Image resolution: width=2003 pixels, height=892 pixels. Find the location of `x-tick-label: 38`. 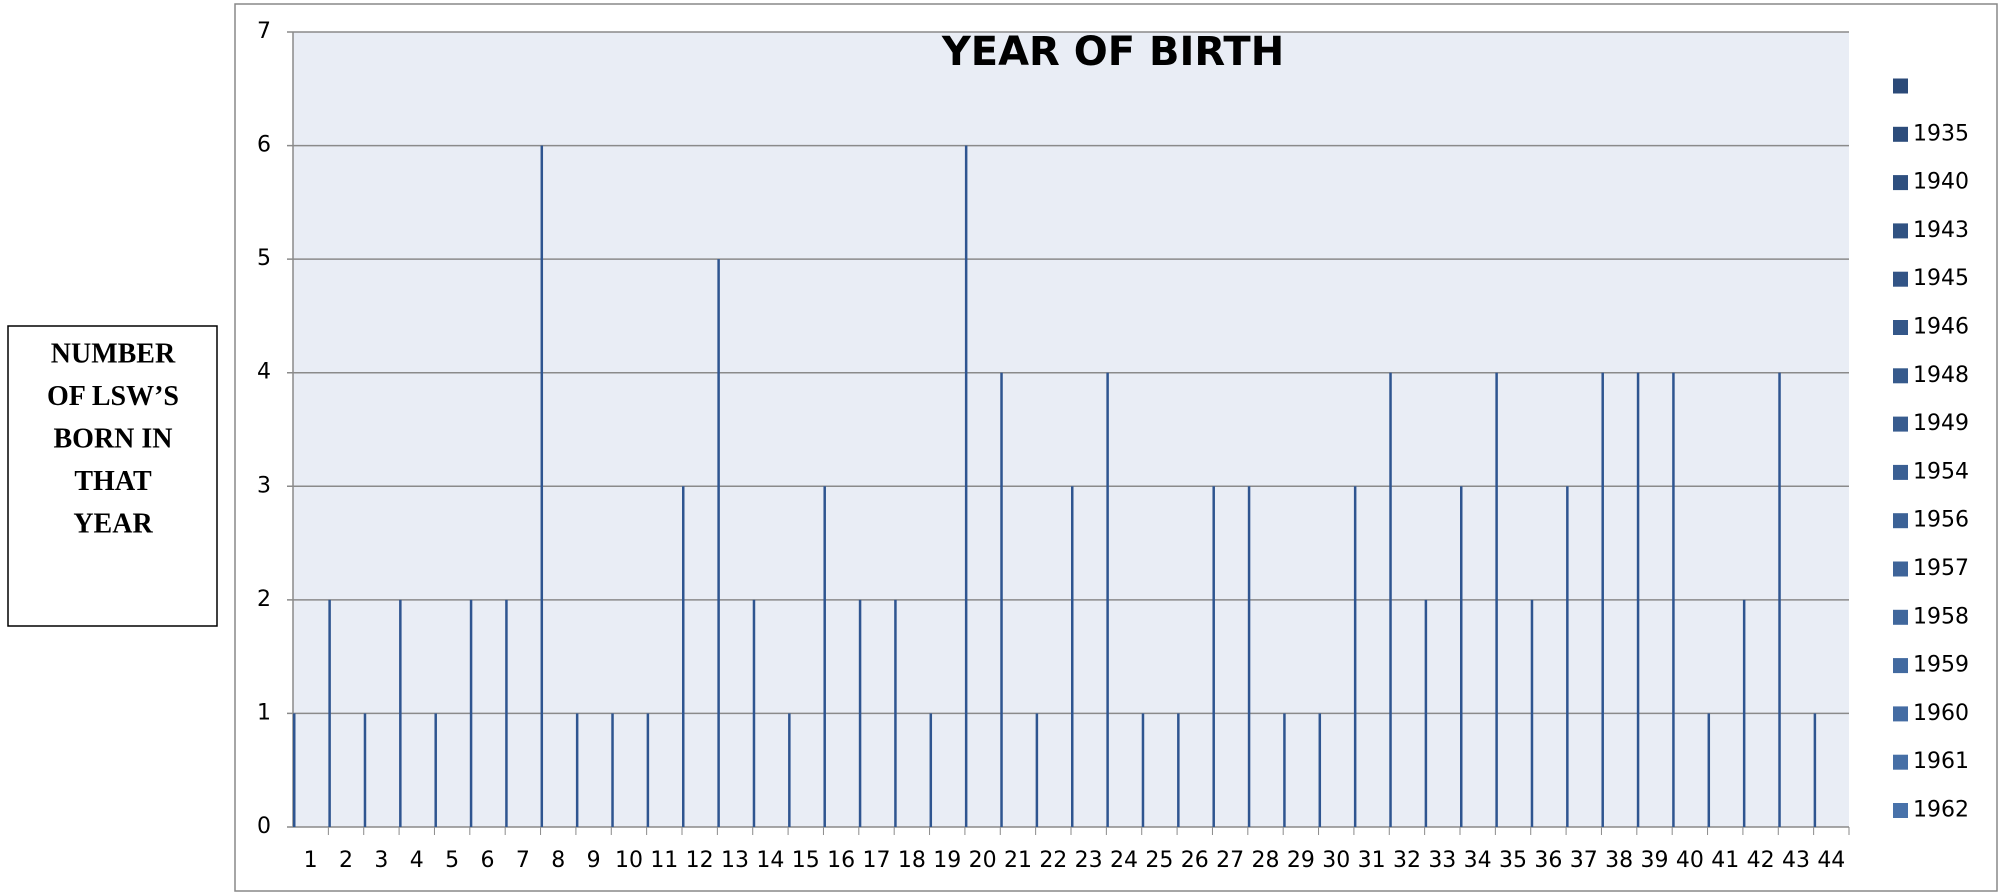

x-tick-label: 38 is located at coordinates (1619, 860).